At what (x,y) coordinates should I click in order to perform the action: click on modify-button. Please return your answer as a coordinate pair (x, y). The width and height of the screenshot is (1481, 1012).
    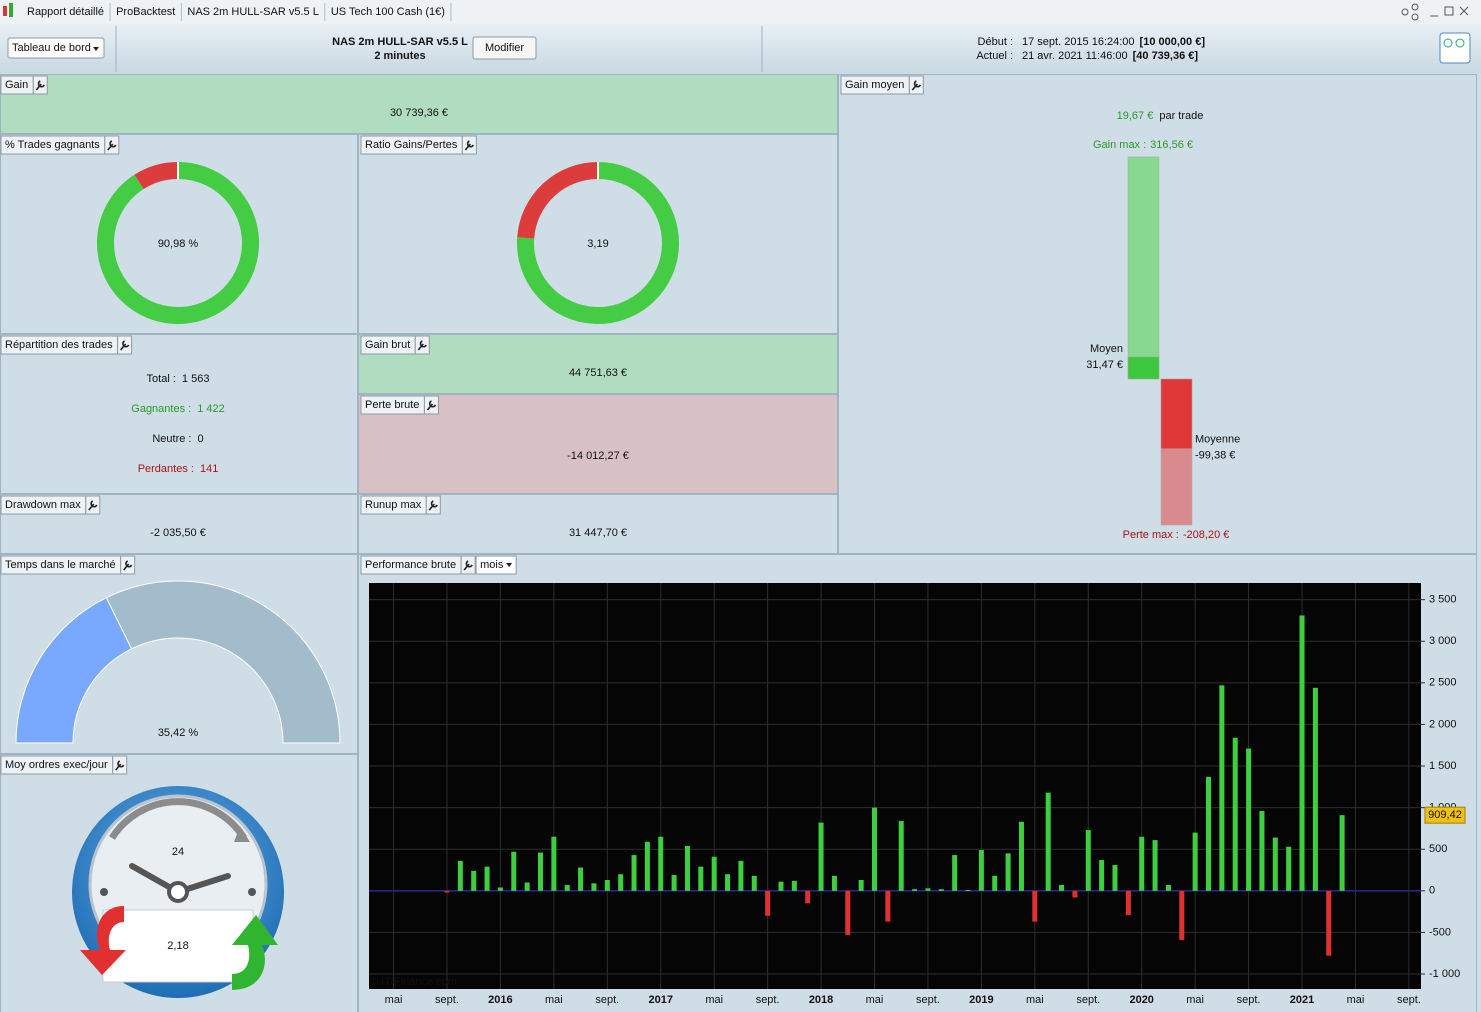
    Looking at the image, I should click on (504, 48).